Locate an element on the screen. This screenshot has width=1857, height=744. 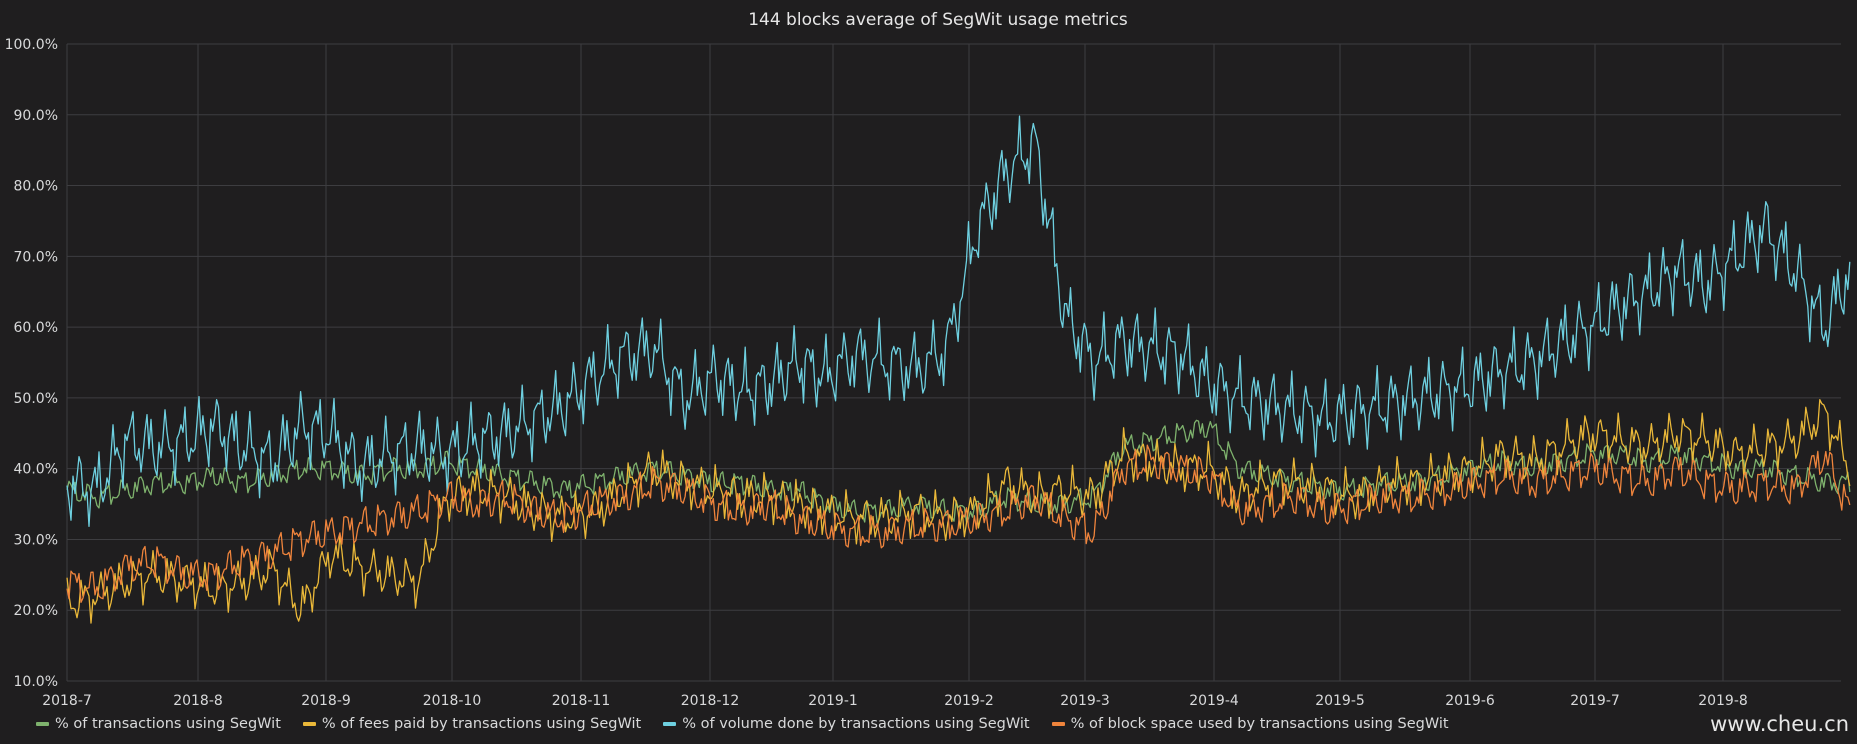
x-tick-label: 2018-7 is located at coordinates (67, 701).